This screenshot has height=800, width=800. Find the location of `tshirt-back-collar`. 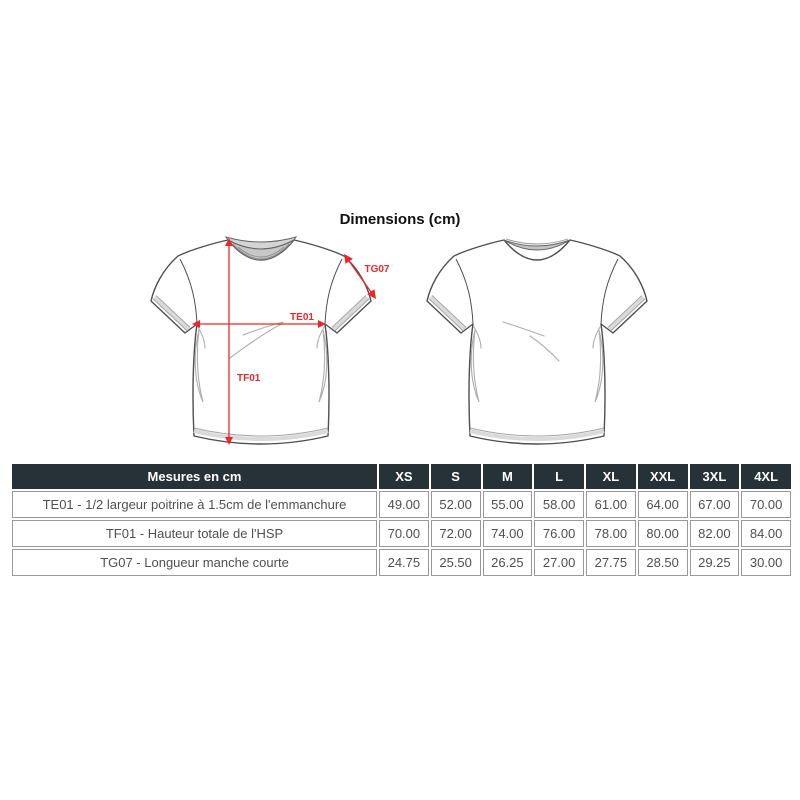

tshirt-back-collar is located at coordinates (537, 244).